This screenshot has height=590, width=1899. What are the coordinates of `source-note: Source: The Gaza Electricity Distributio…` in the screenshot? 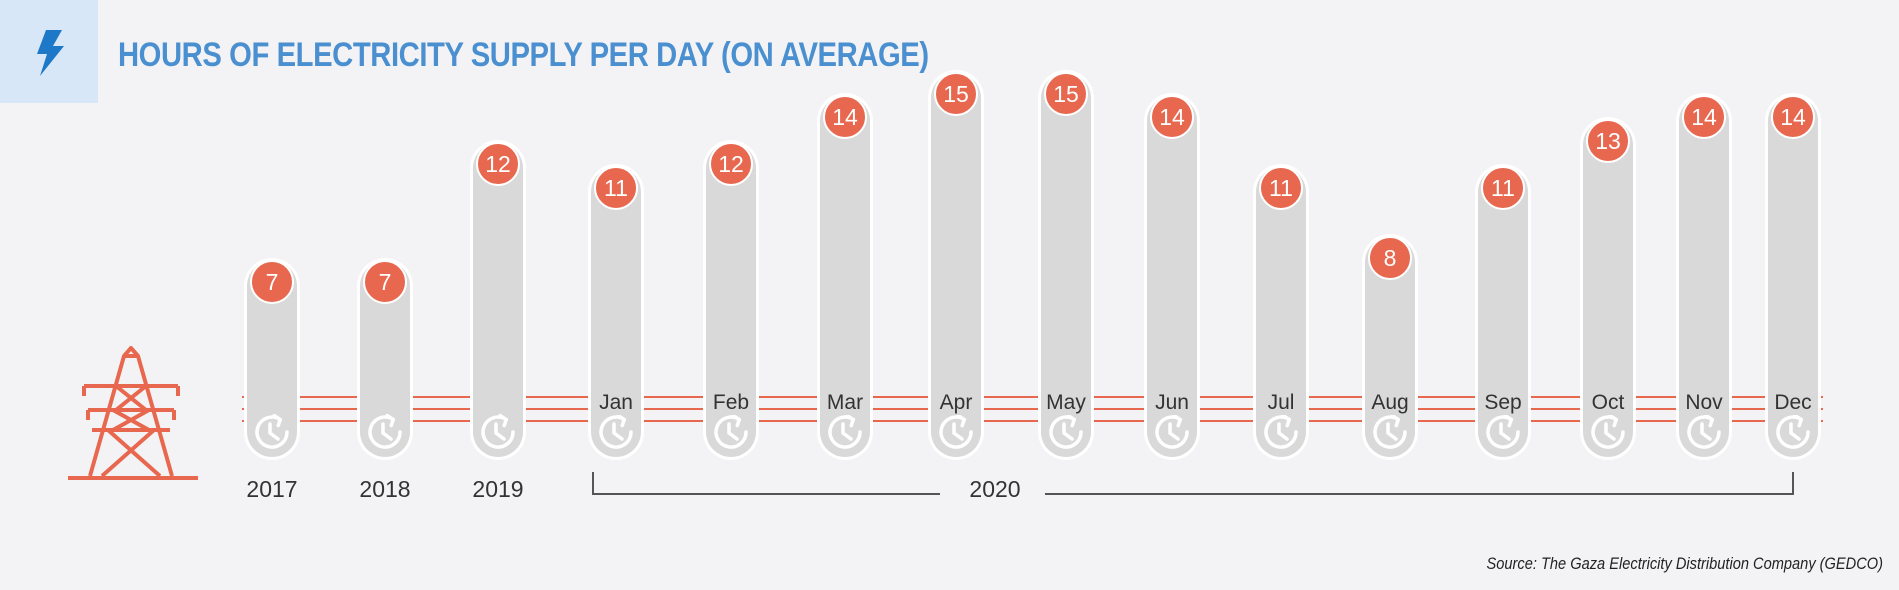 It's located at (1684, 563).